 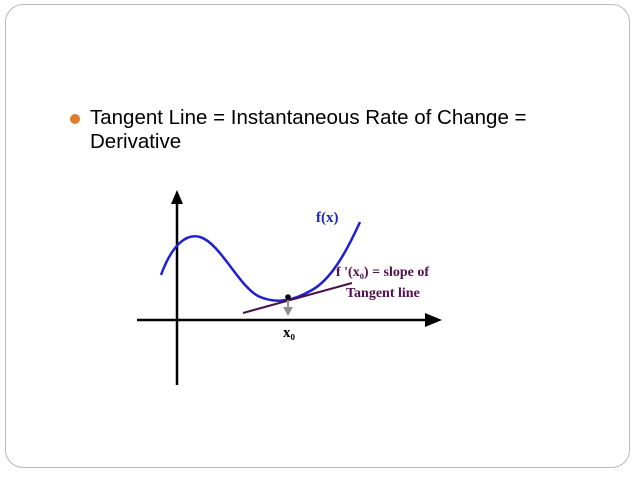 What do you see at coordinates (383, 293) in the screenshot?
I see `tangent-label: Tangent line` at bounding box center [383, 293].